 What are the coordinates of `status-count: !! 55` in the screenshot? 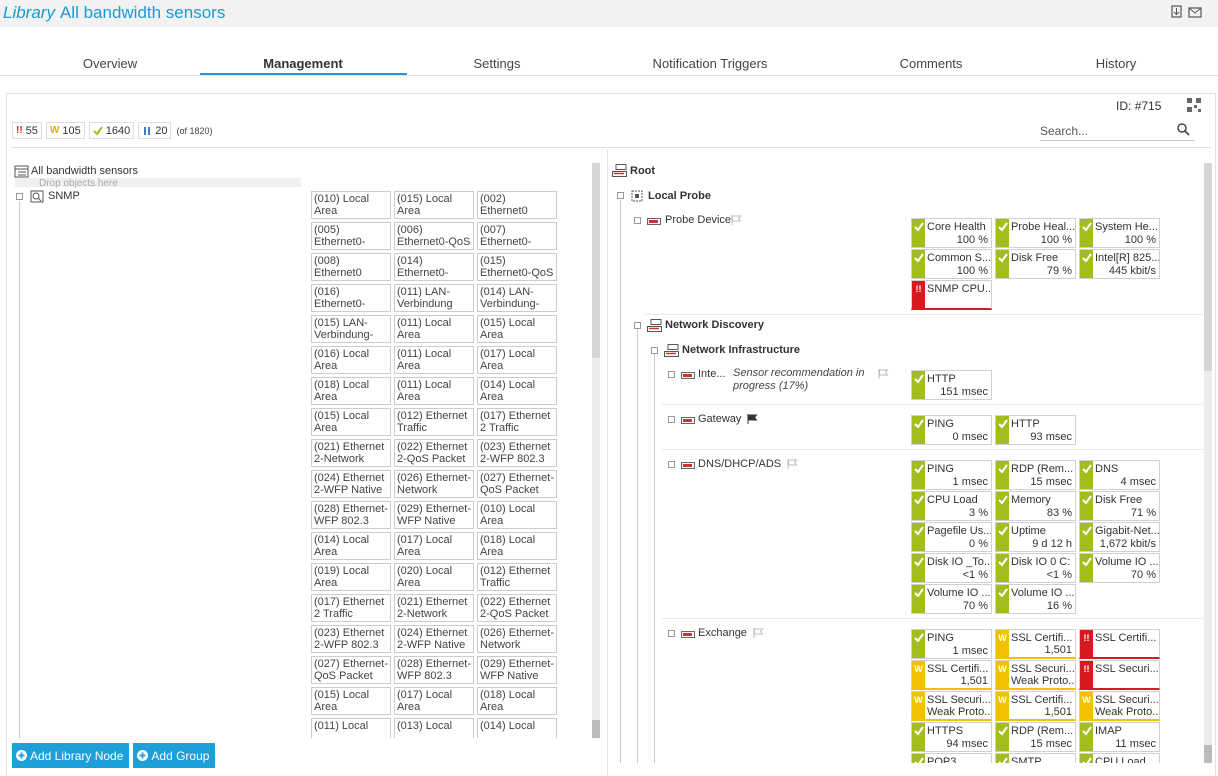 It's located at (27, 130).